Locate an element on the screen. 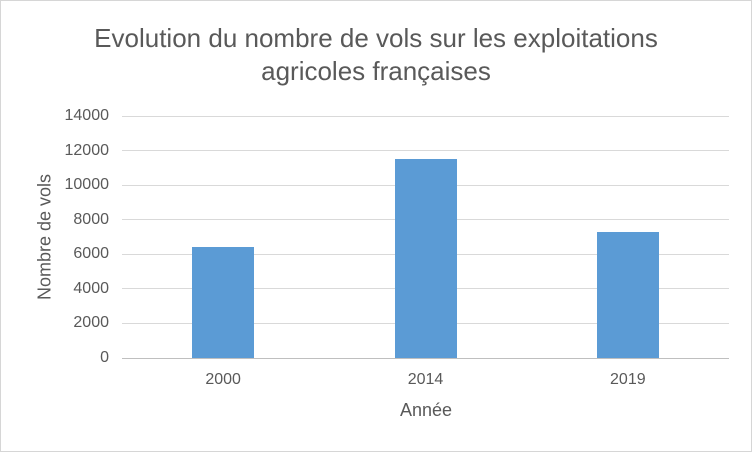 Image resolution: width=752 pixels, height=452 pixels. x-tick-label-2019: 2019 is located at coordinates (628, 379).